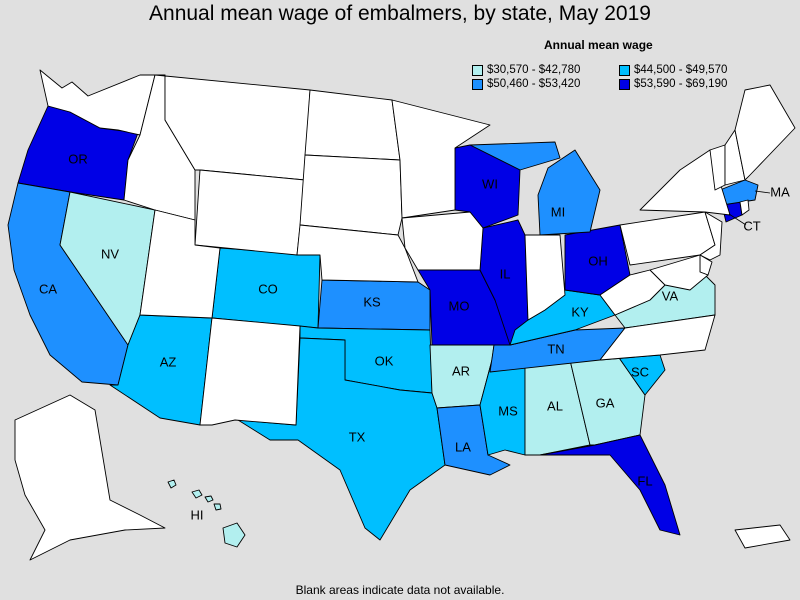 The image size is (800, 600). I want to click on state-label-ga: GA, so click(605, 402).